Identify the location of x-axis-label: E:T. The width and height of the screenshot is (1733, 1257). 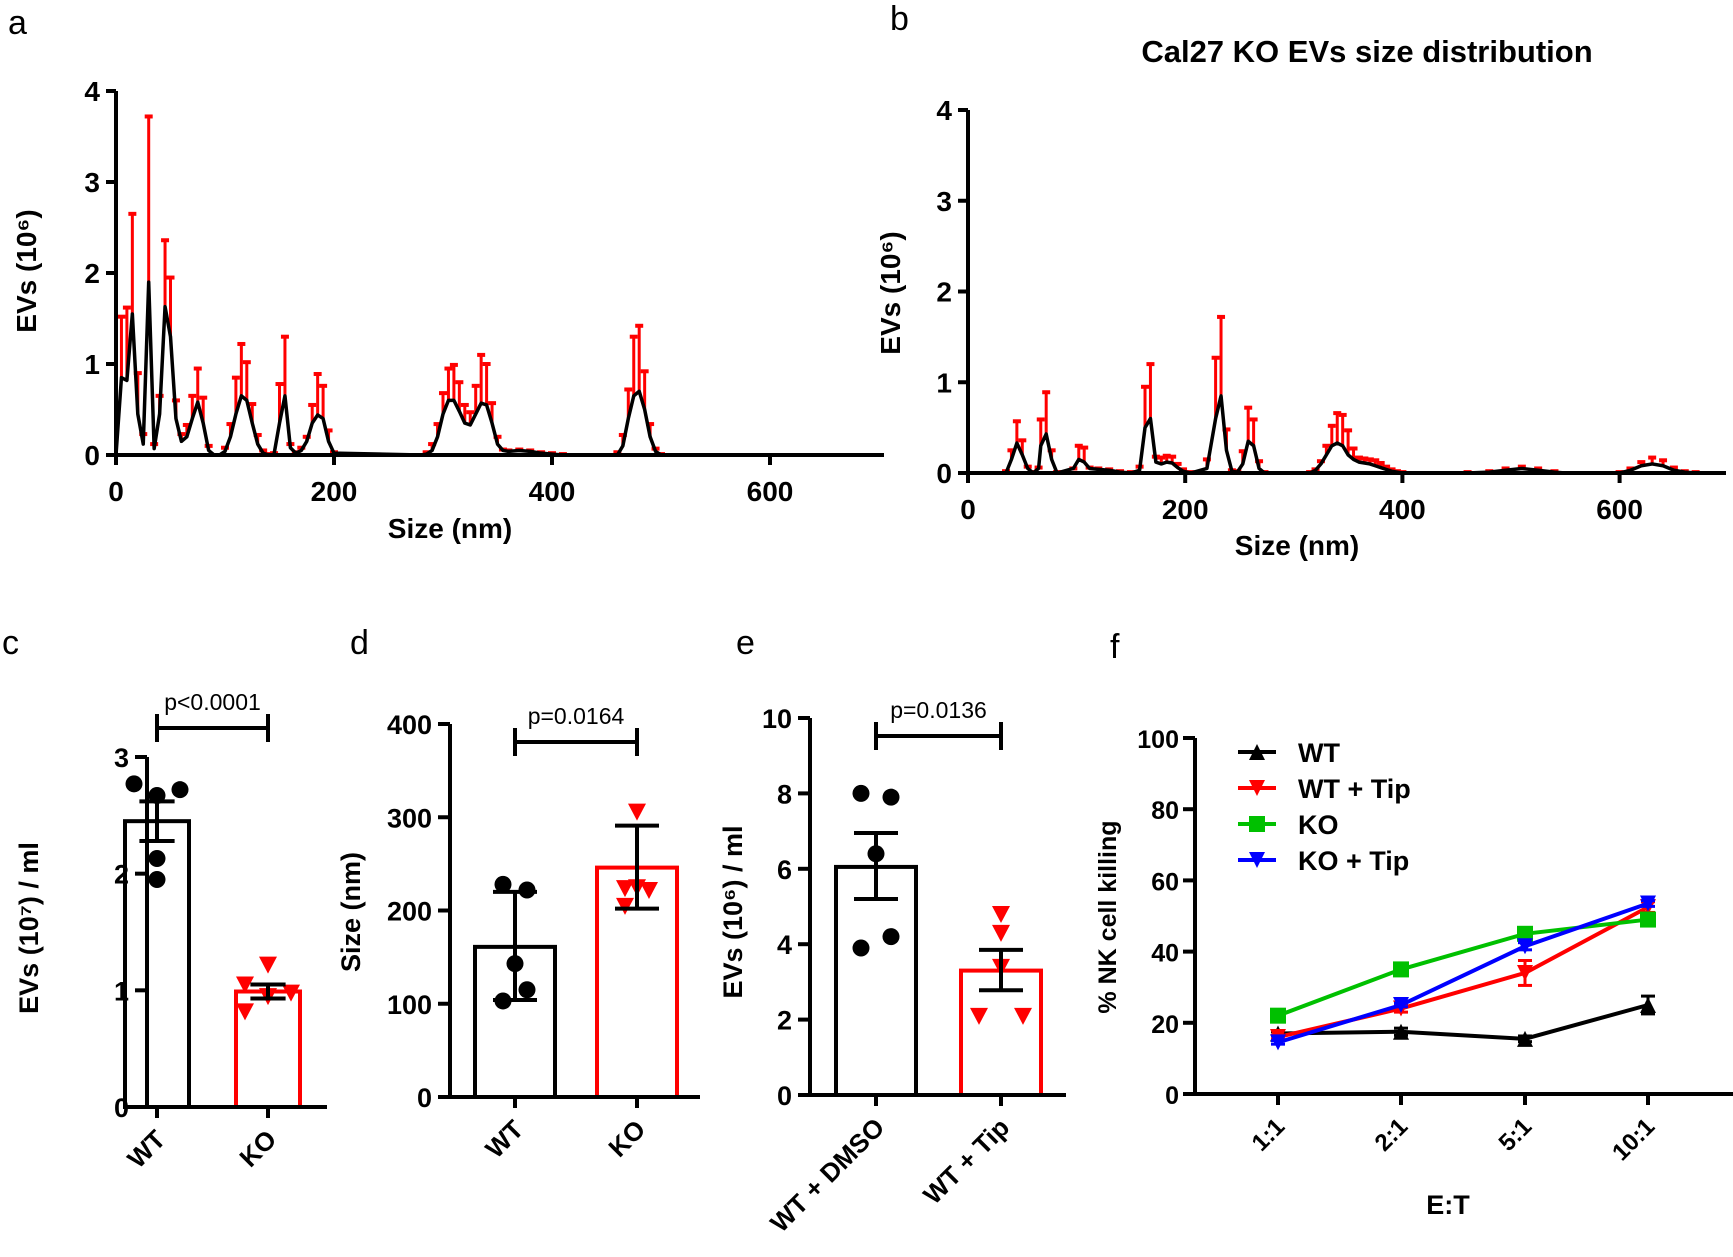
(1448, 1205).